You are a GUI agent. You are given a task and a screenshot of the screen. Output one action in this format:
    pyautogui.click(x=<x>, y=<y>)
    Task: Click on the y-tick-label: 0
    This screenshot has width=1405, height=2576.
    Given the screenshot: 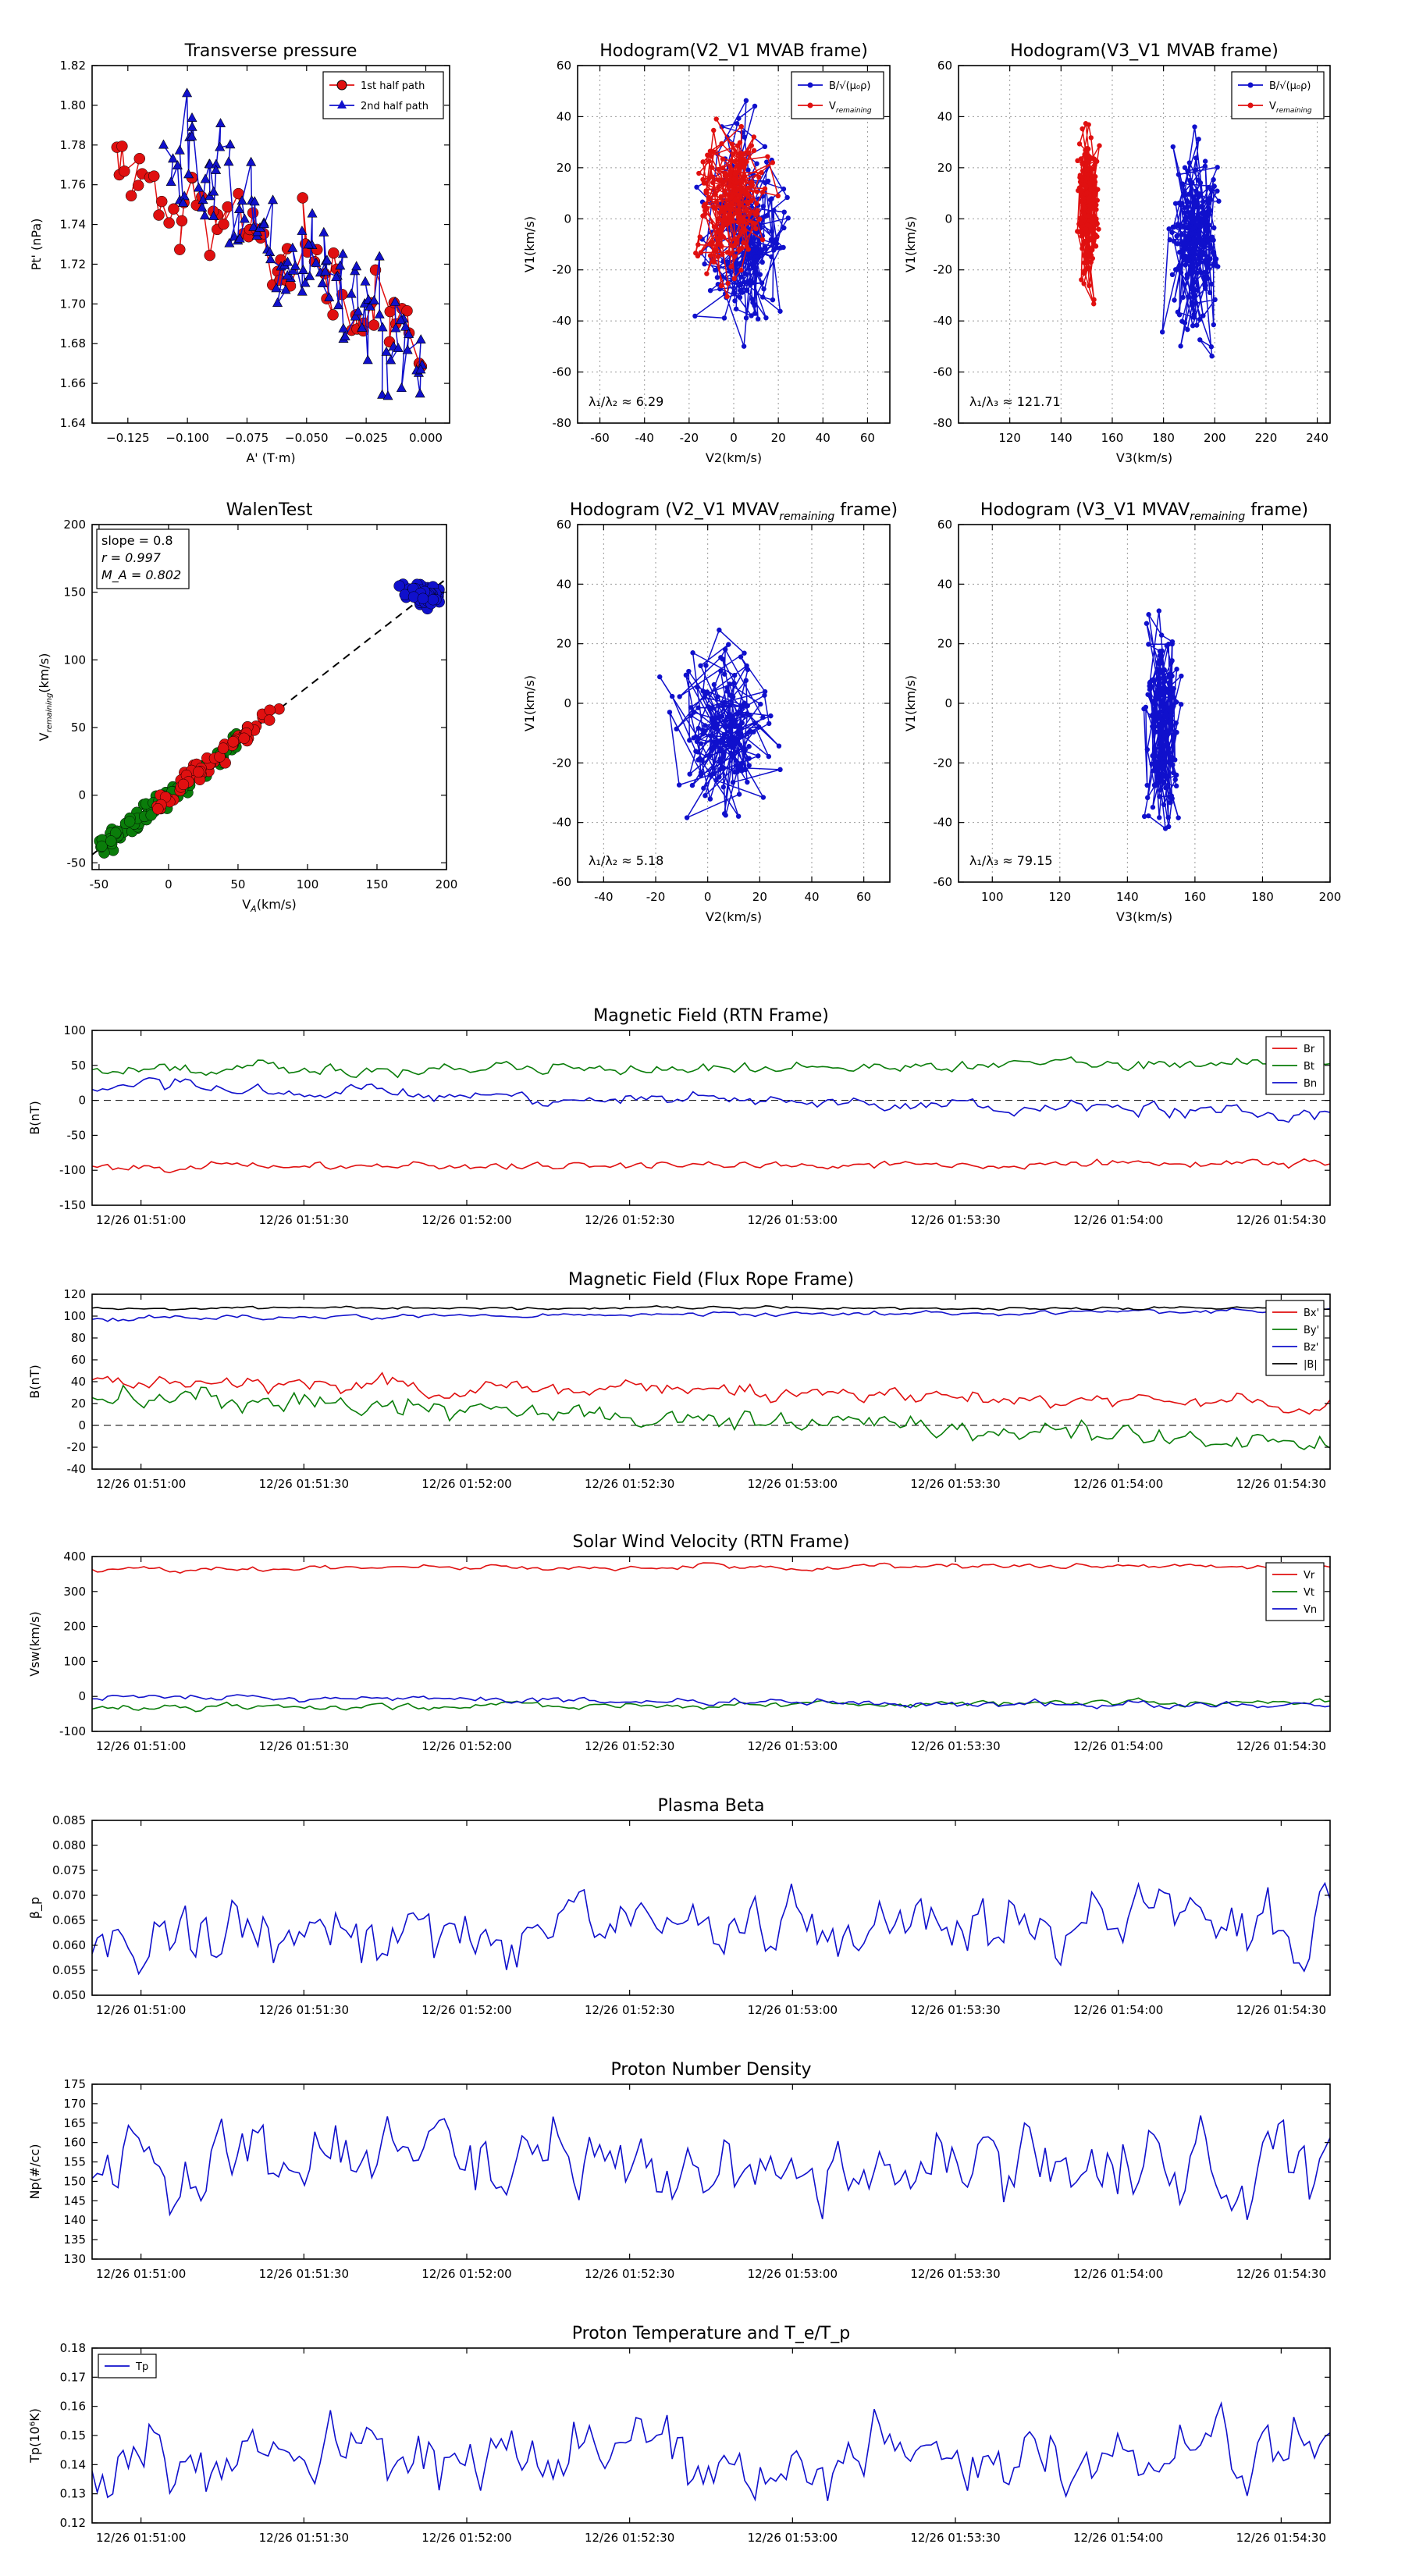 What is the action you would take?
    pyautogui.click(x=82, y=795)
    